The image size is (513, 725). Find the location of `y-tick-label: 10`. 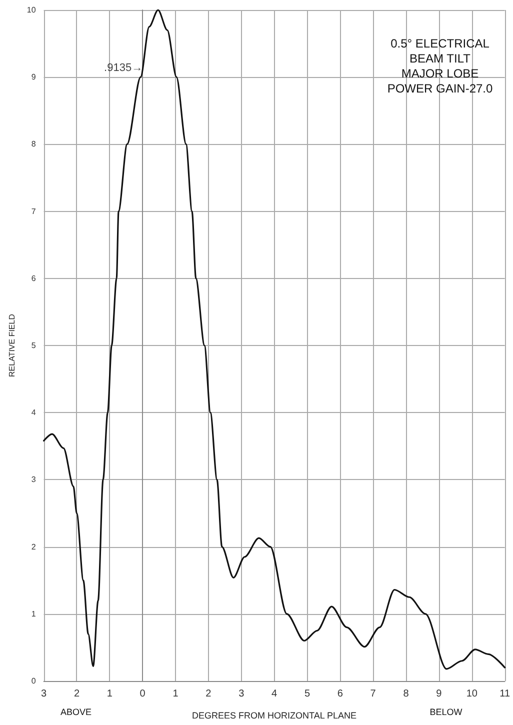

y-tick-label: 10 is located at coordinates (31, 10).